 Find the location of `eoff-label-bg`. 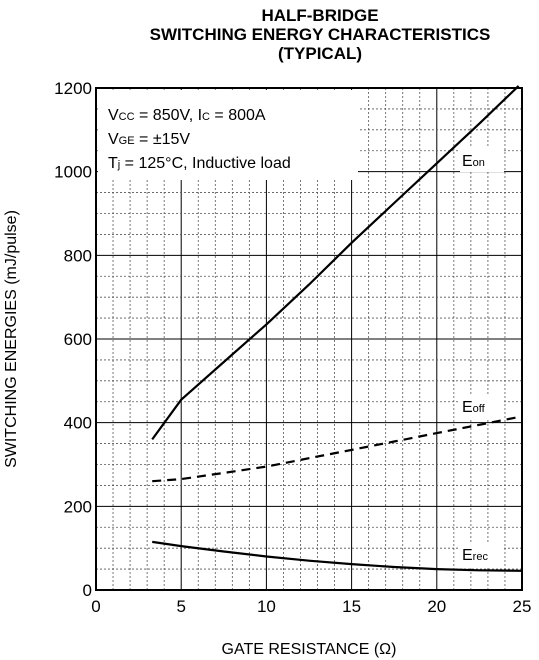

eoff-label-bg is located at coordinates (481, 406).